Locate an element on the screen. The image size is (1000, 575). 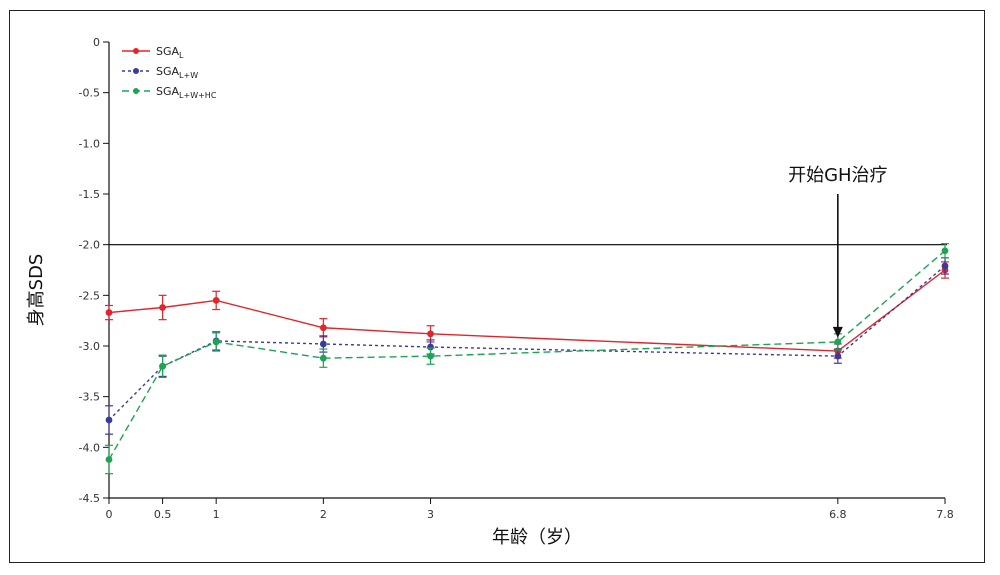
annotation-label: 开始GH治疗 is located at coordinates (837, 175).